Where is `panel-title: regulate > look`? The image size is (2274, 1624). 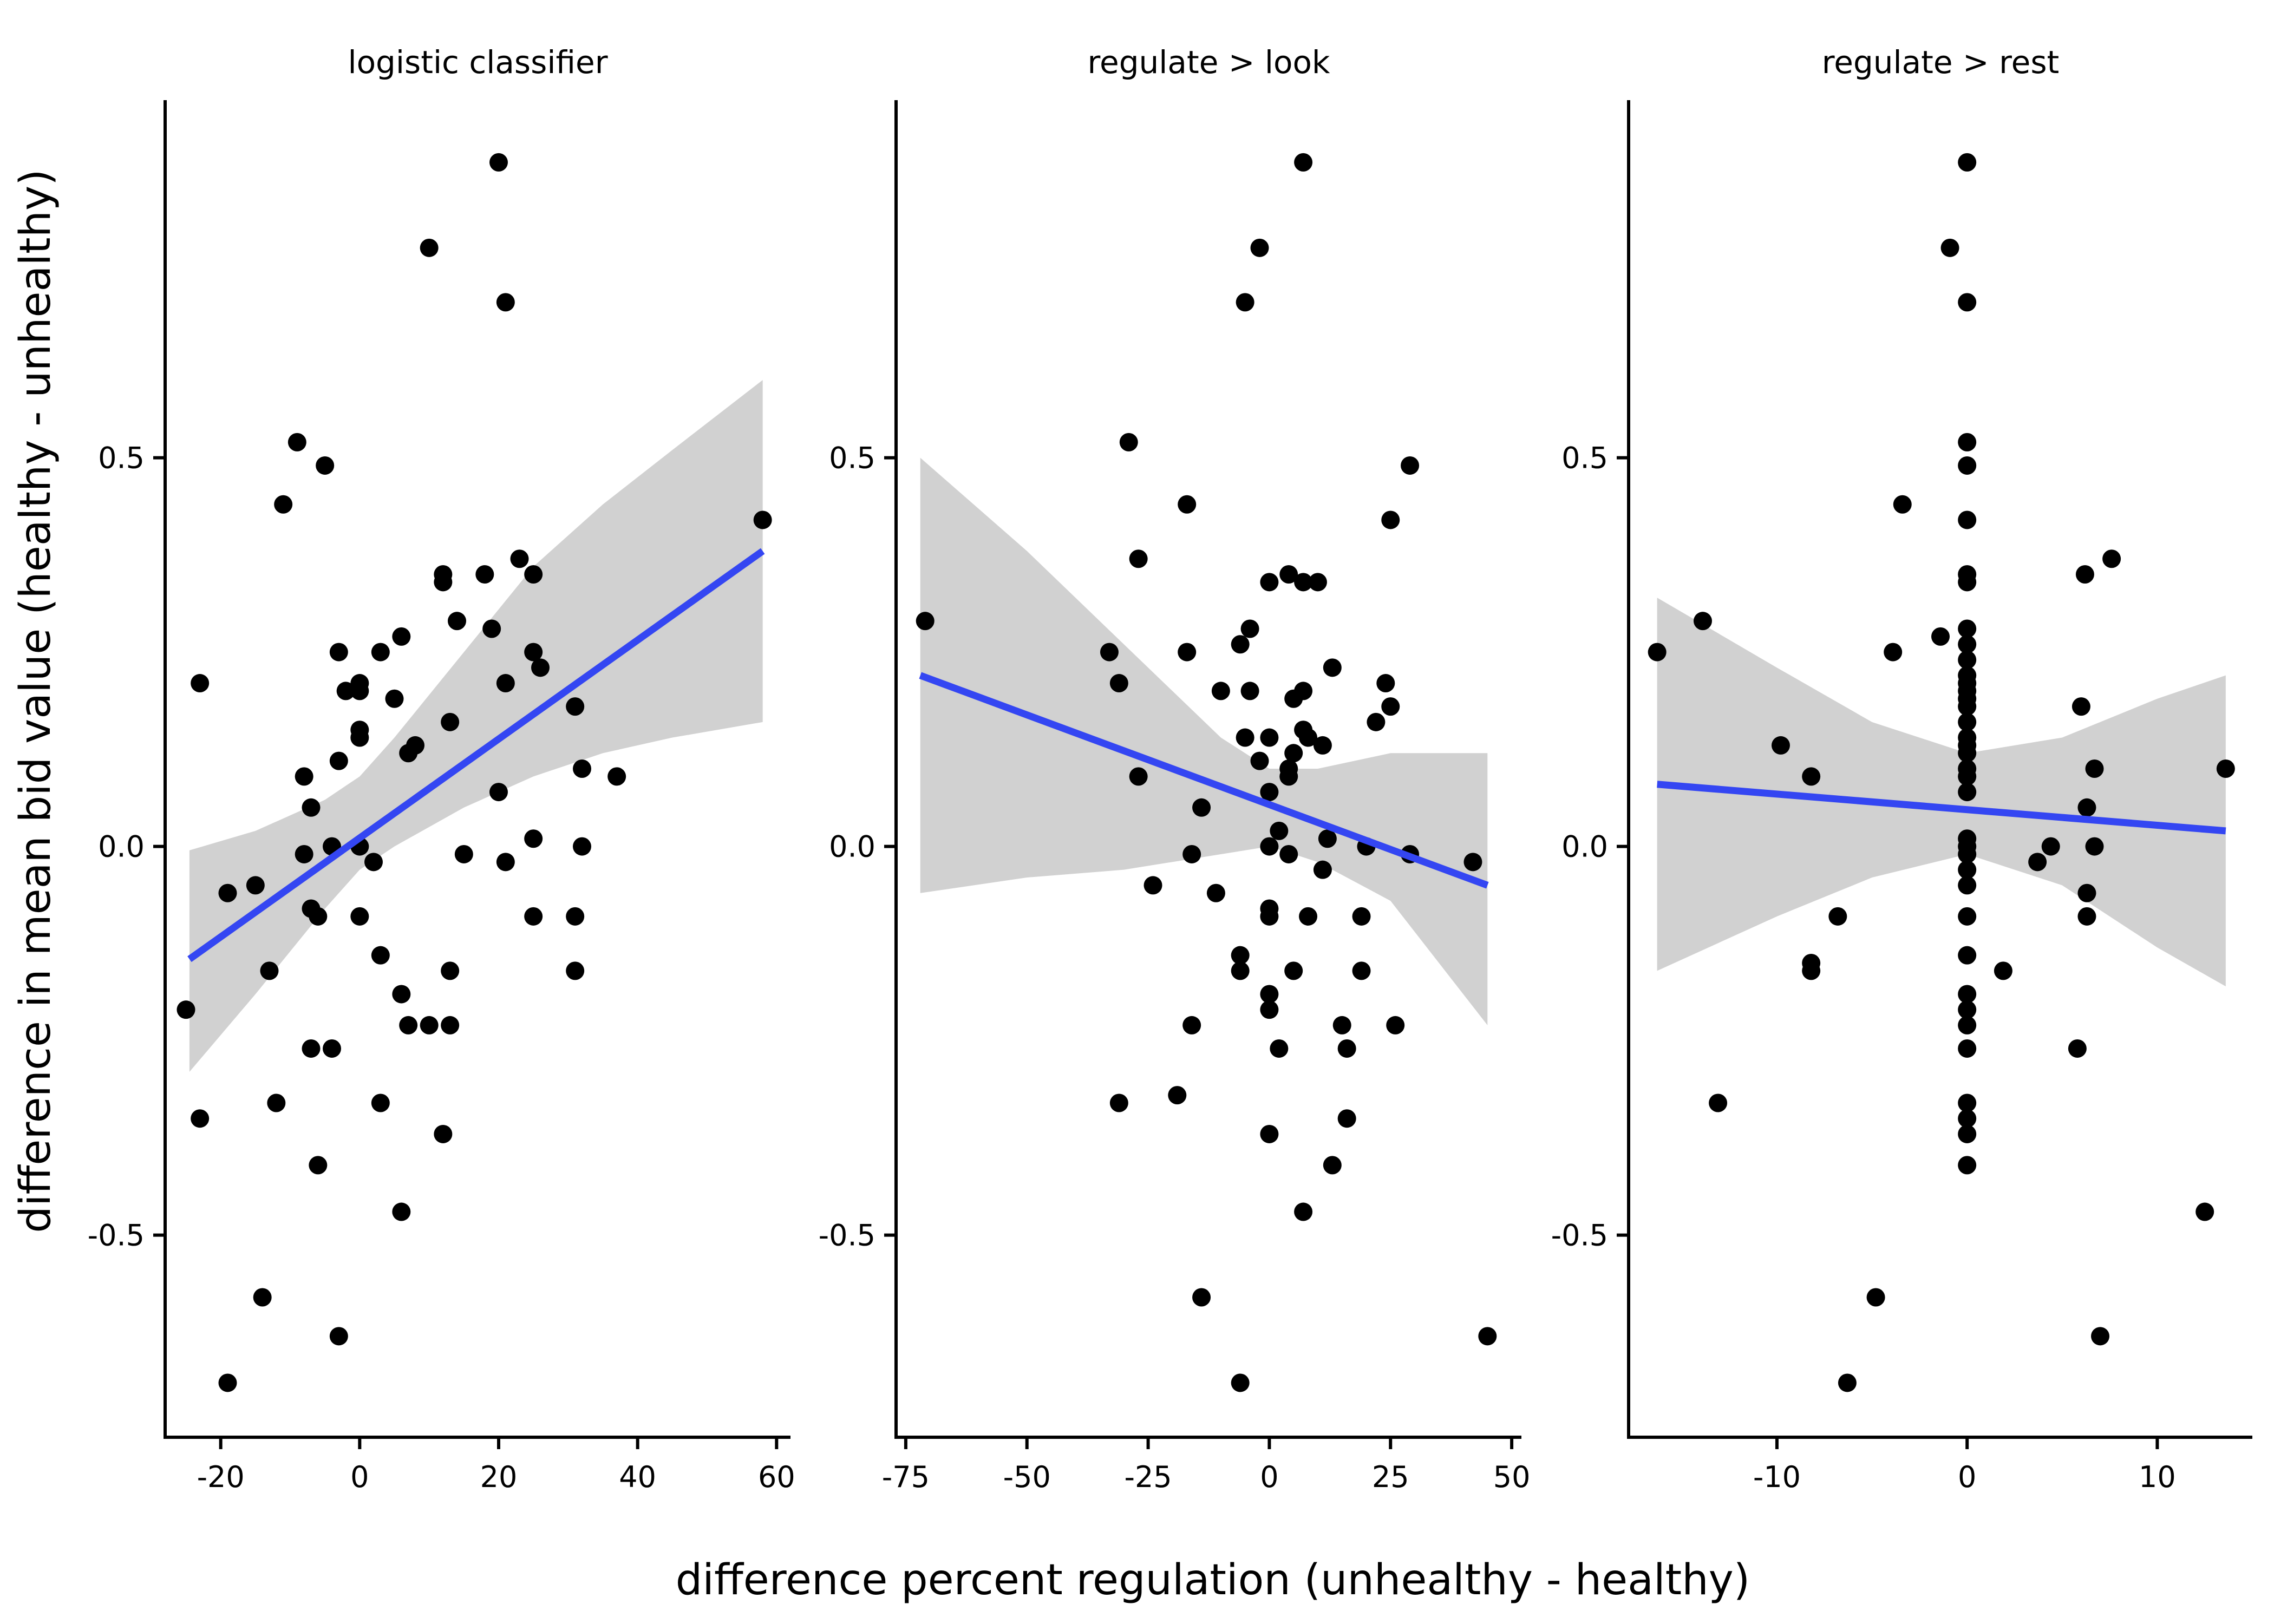
panel-title: regulate > look is located at coordinates (1208, 62).